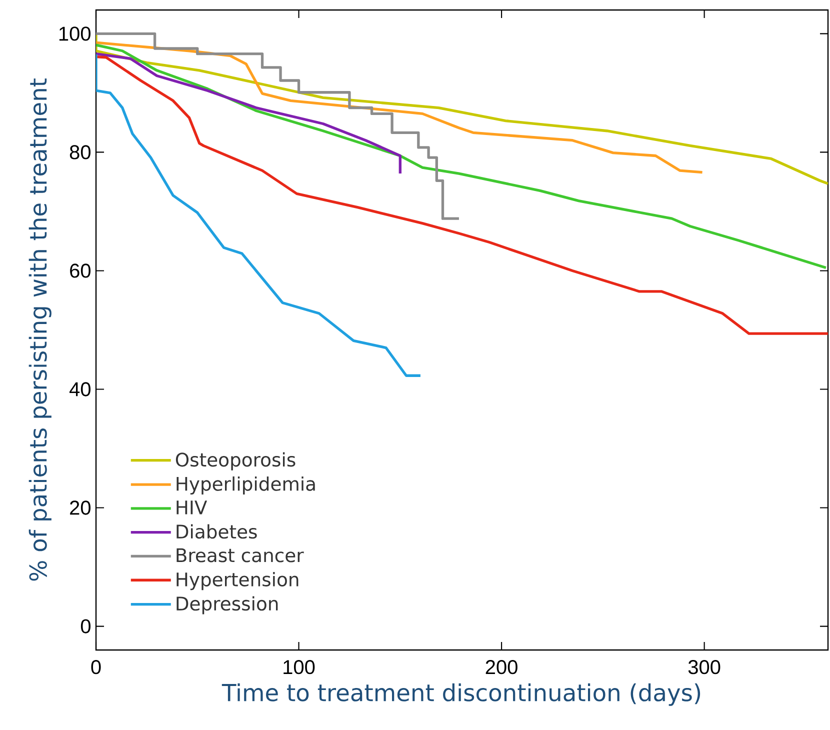 This screenshot has height=730, width=830. I want to click on x-tick-label: 100, so click(299, 667).